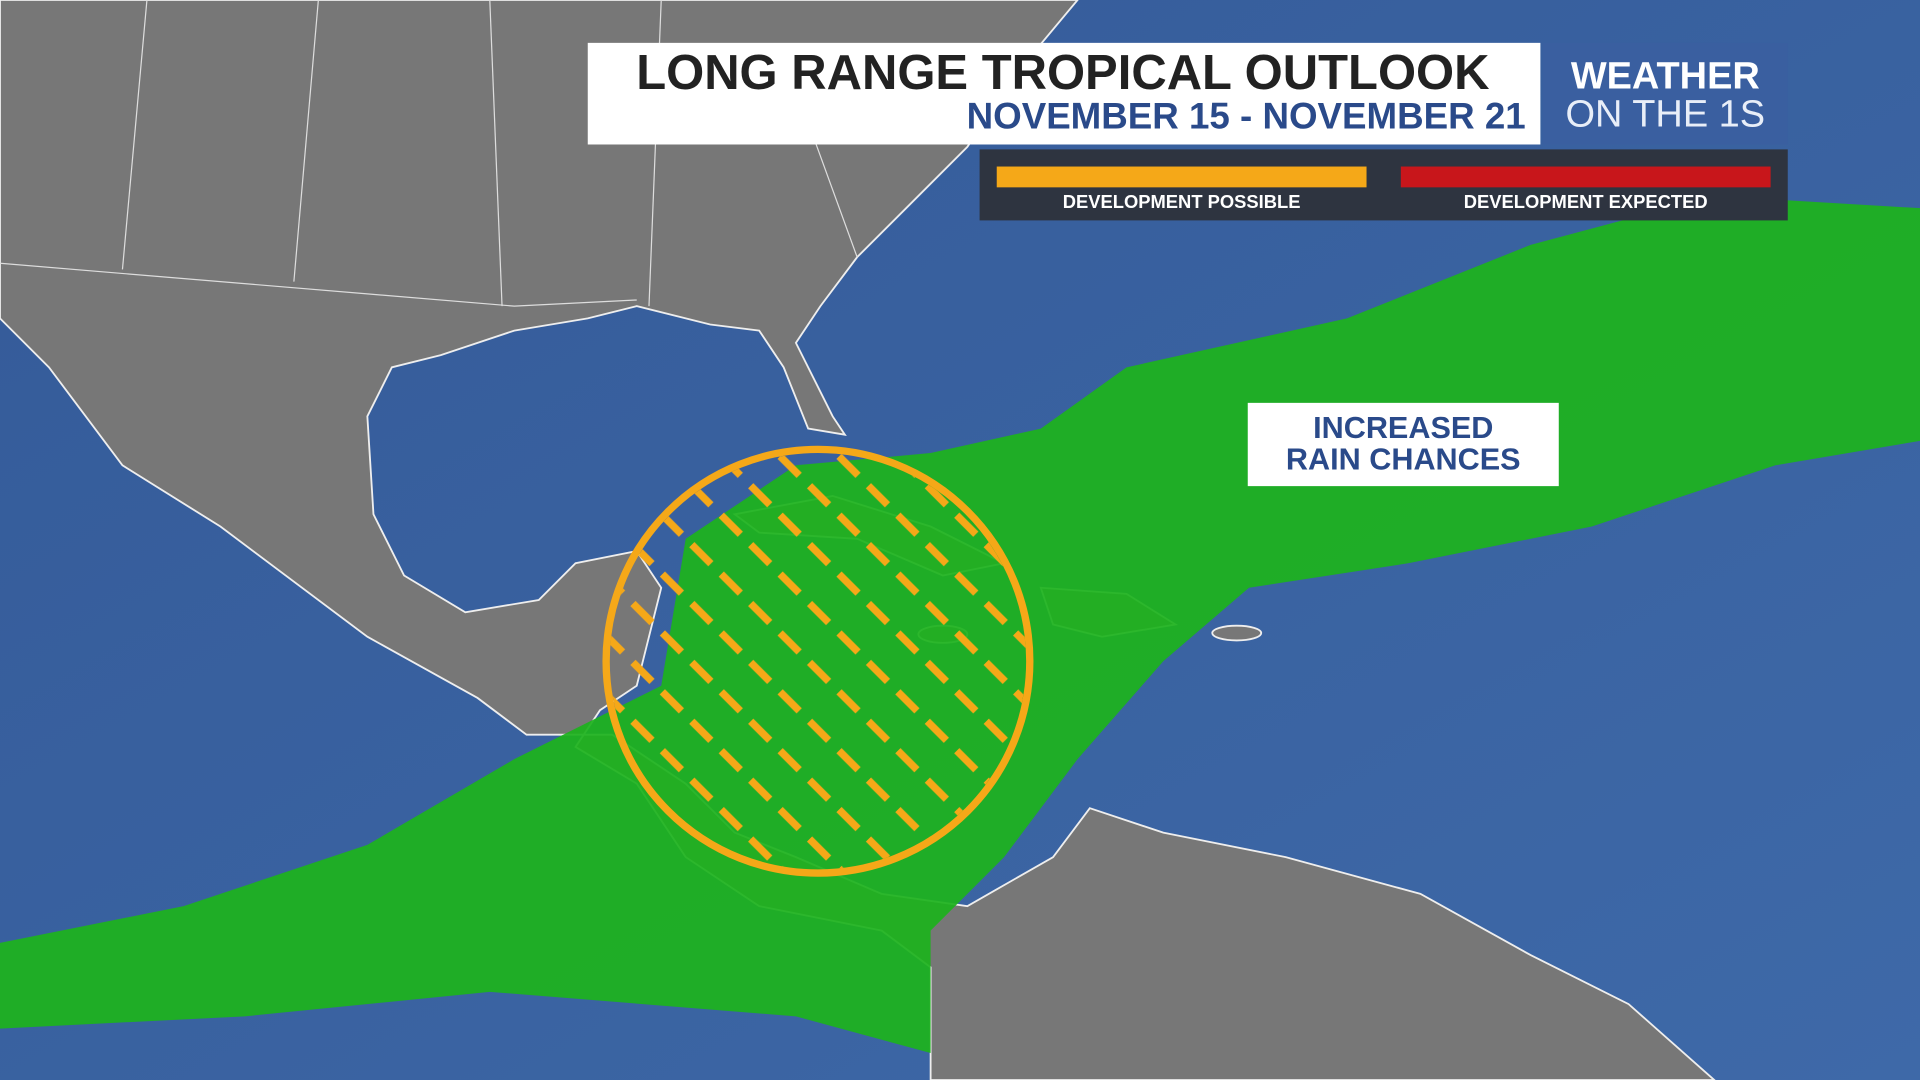  What do you see at coordinates (1246, 115) in the screenshot?
I see `dates: NOVEMBER 15 - NOVEMBER 21` at bounding box center [1246, 115].